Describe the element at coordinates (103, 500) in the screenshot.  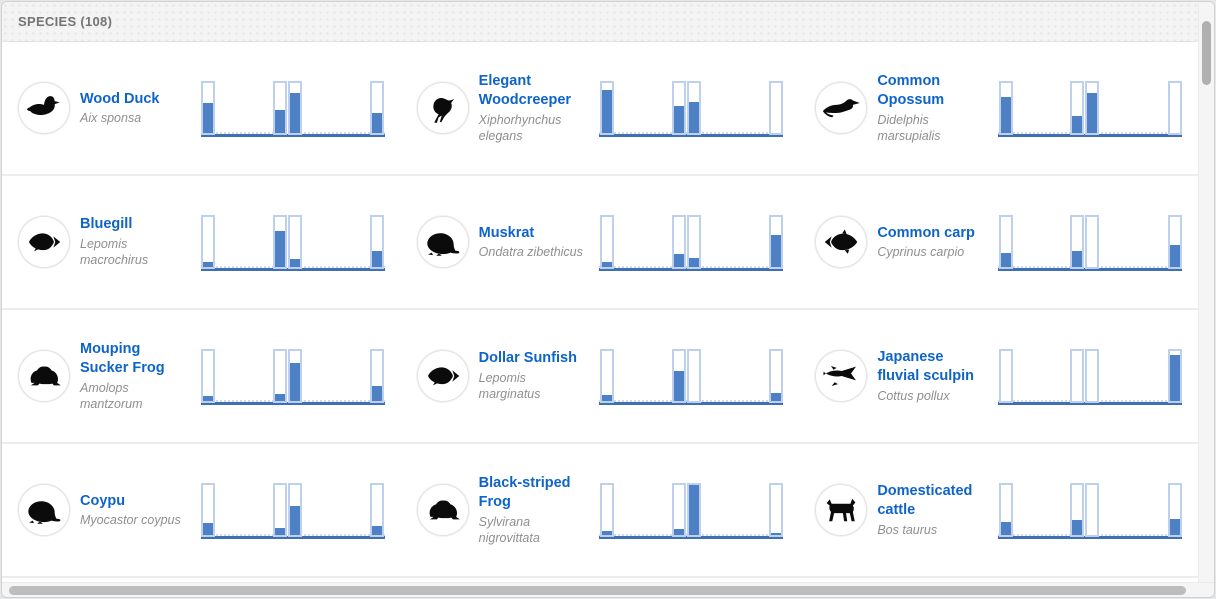
I see `species-common-name: Coypu` at that location.